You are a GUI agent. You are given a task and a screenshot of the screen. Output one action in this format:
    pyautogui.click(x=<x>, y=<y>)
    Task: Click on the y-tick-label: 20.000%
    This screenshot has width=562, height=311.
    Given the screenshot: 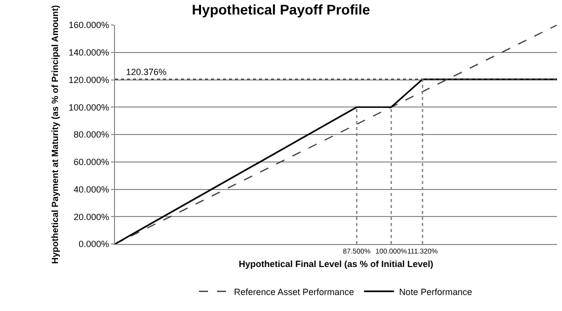 What is the action you would take?
    pyautogui.click(x=92, y=217)
    